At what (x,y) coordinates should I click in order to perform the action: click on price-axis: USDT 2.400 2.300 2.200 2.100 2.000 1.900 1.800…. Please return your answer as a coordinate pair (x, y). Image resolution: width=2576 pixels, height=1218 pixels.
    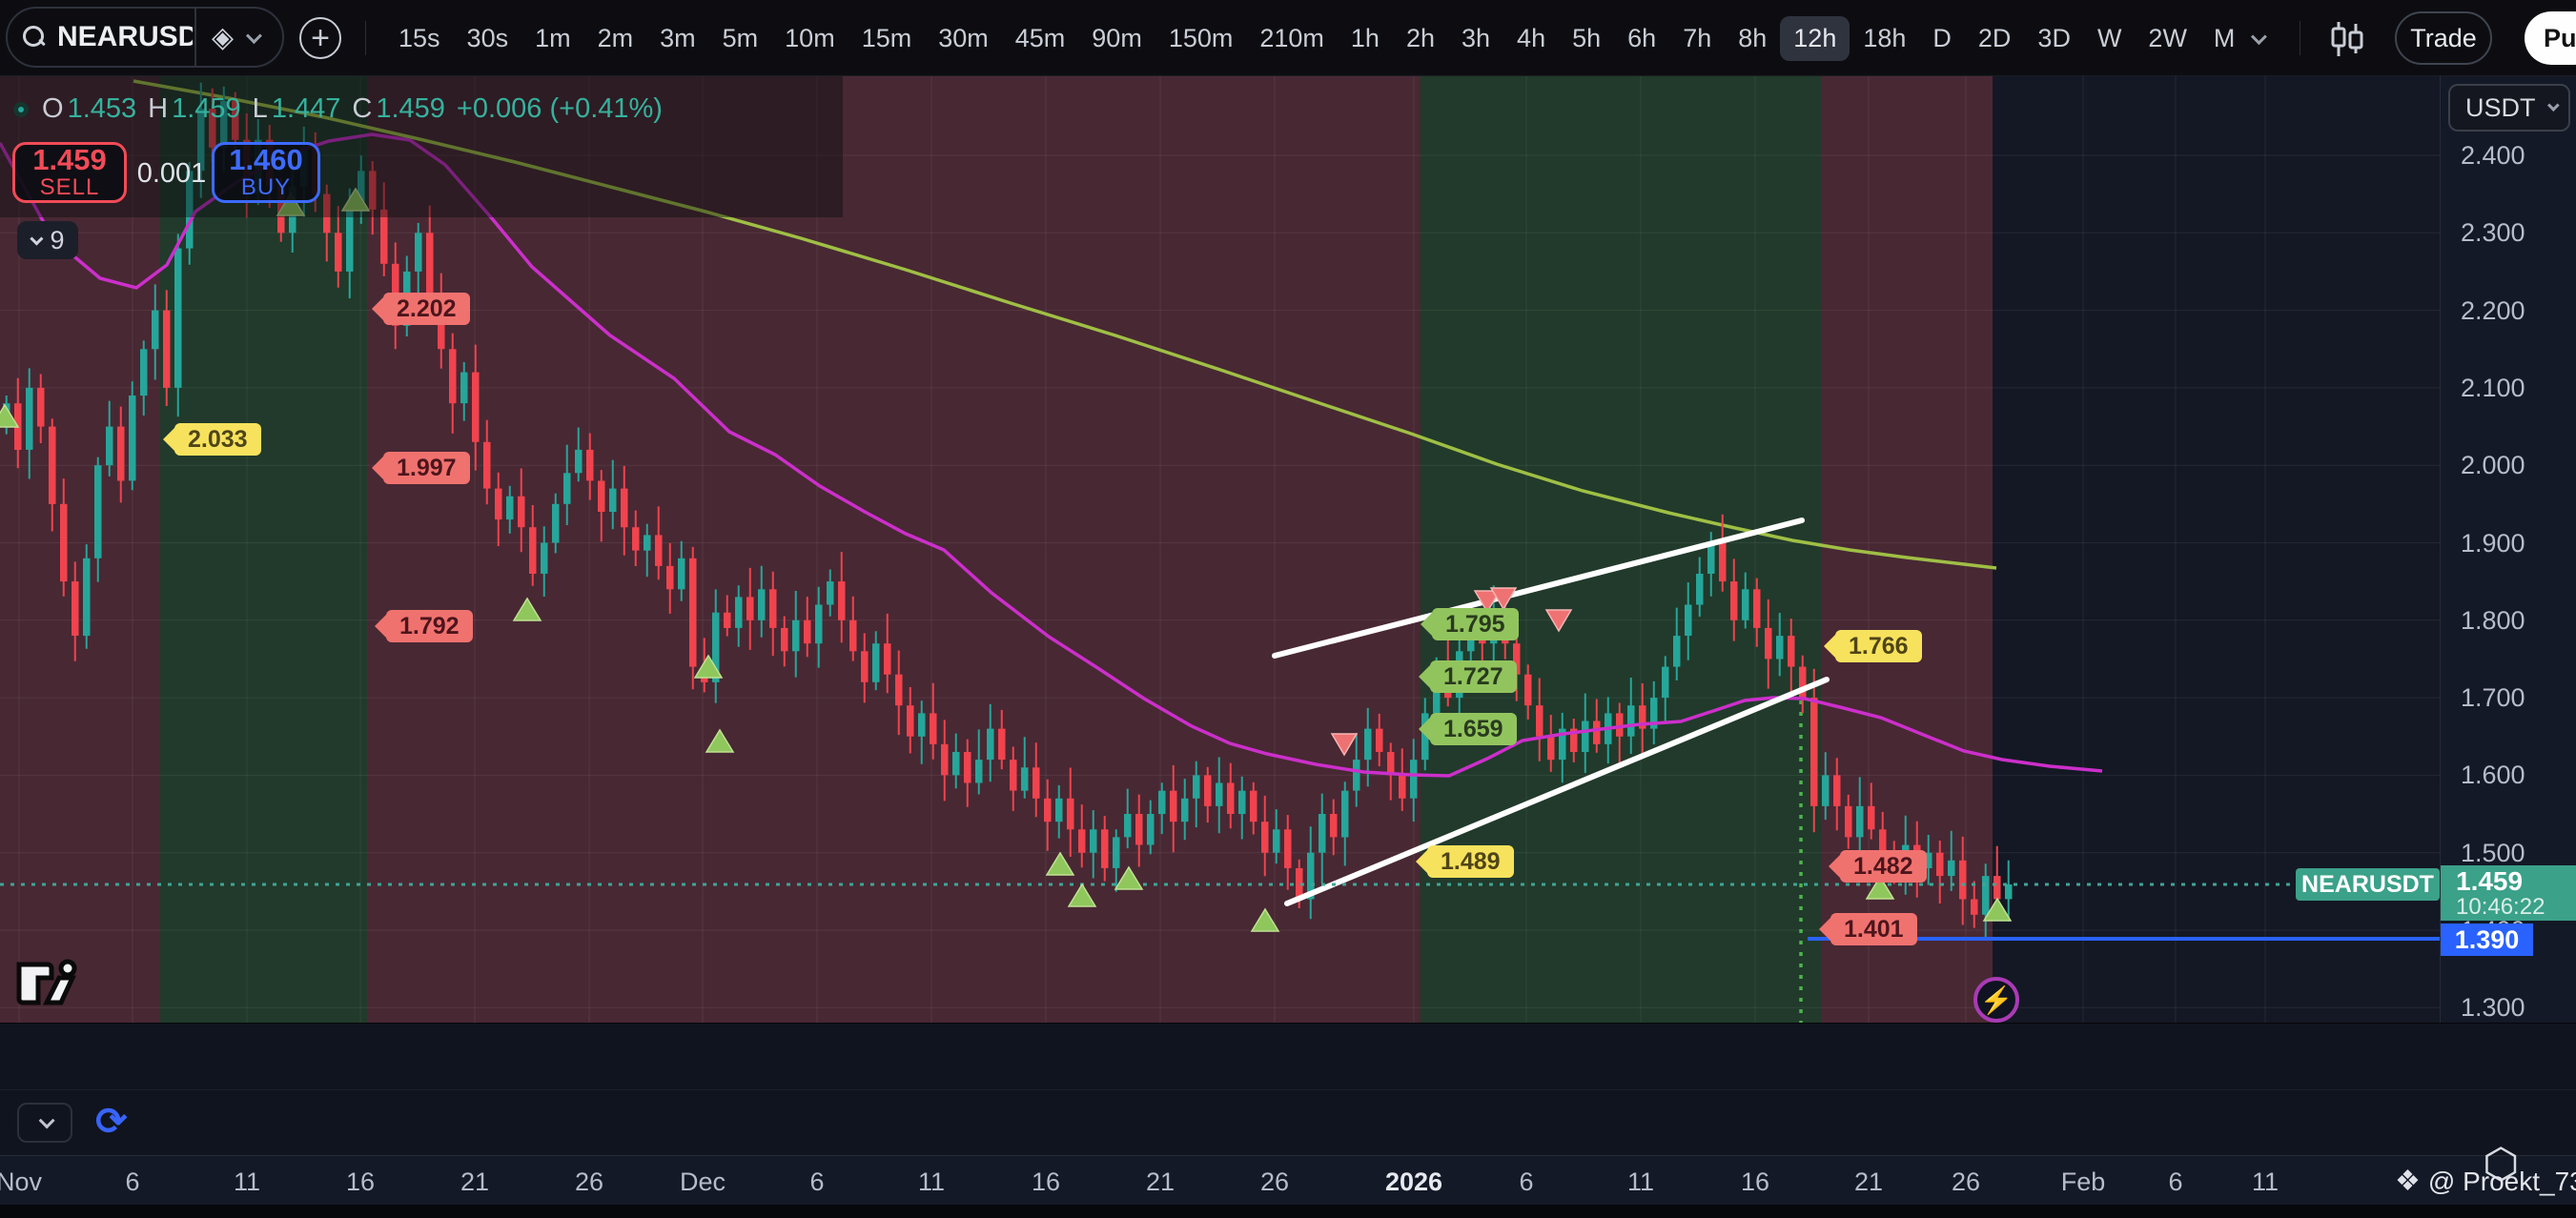
    Looking at the image, I should click on (2508, 640).